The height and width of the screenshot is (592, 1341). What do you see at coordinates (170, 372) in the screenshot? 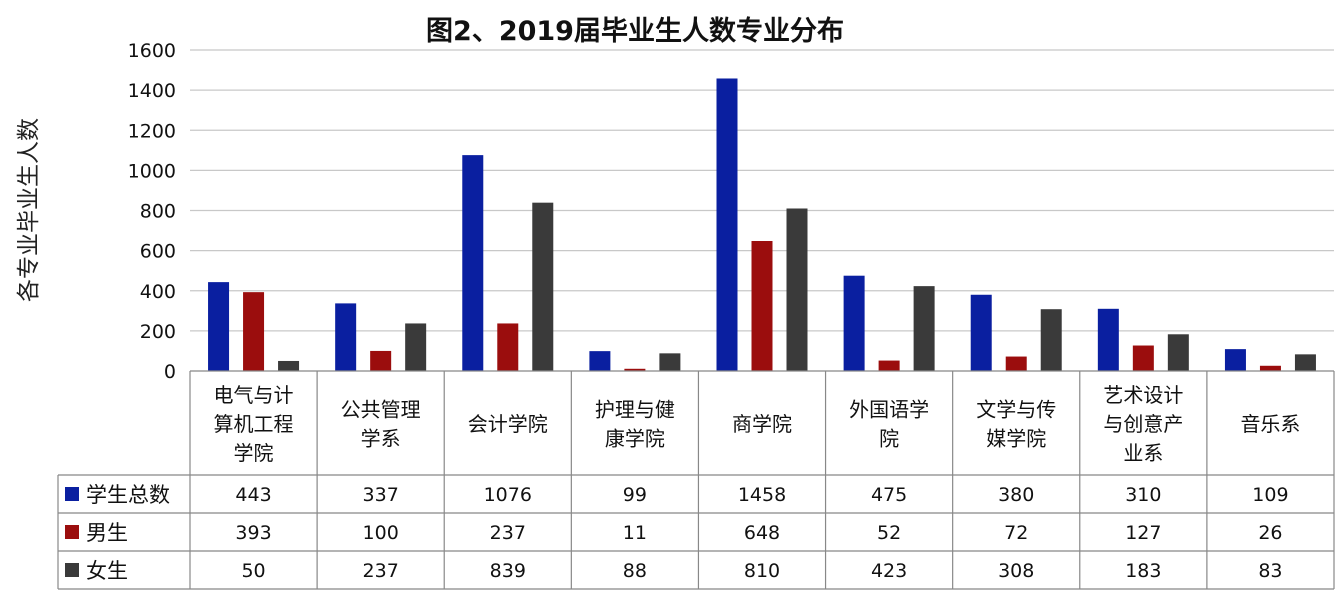
I see `y-tick-label: 0` at bounding box center [170, 372].